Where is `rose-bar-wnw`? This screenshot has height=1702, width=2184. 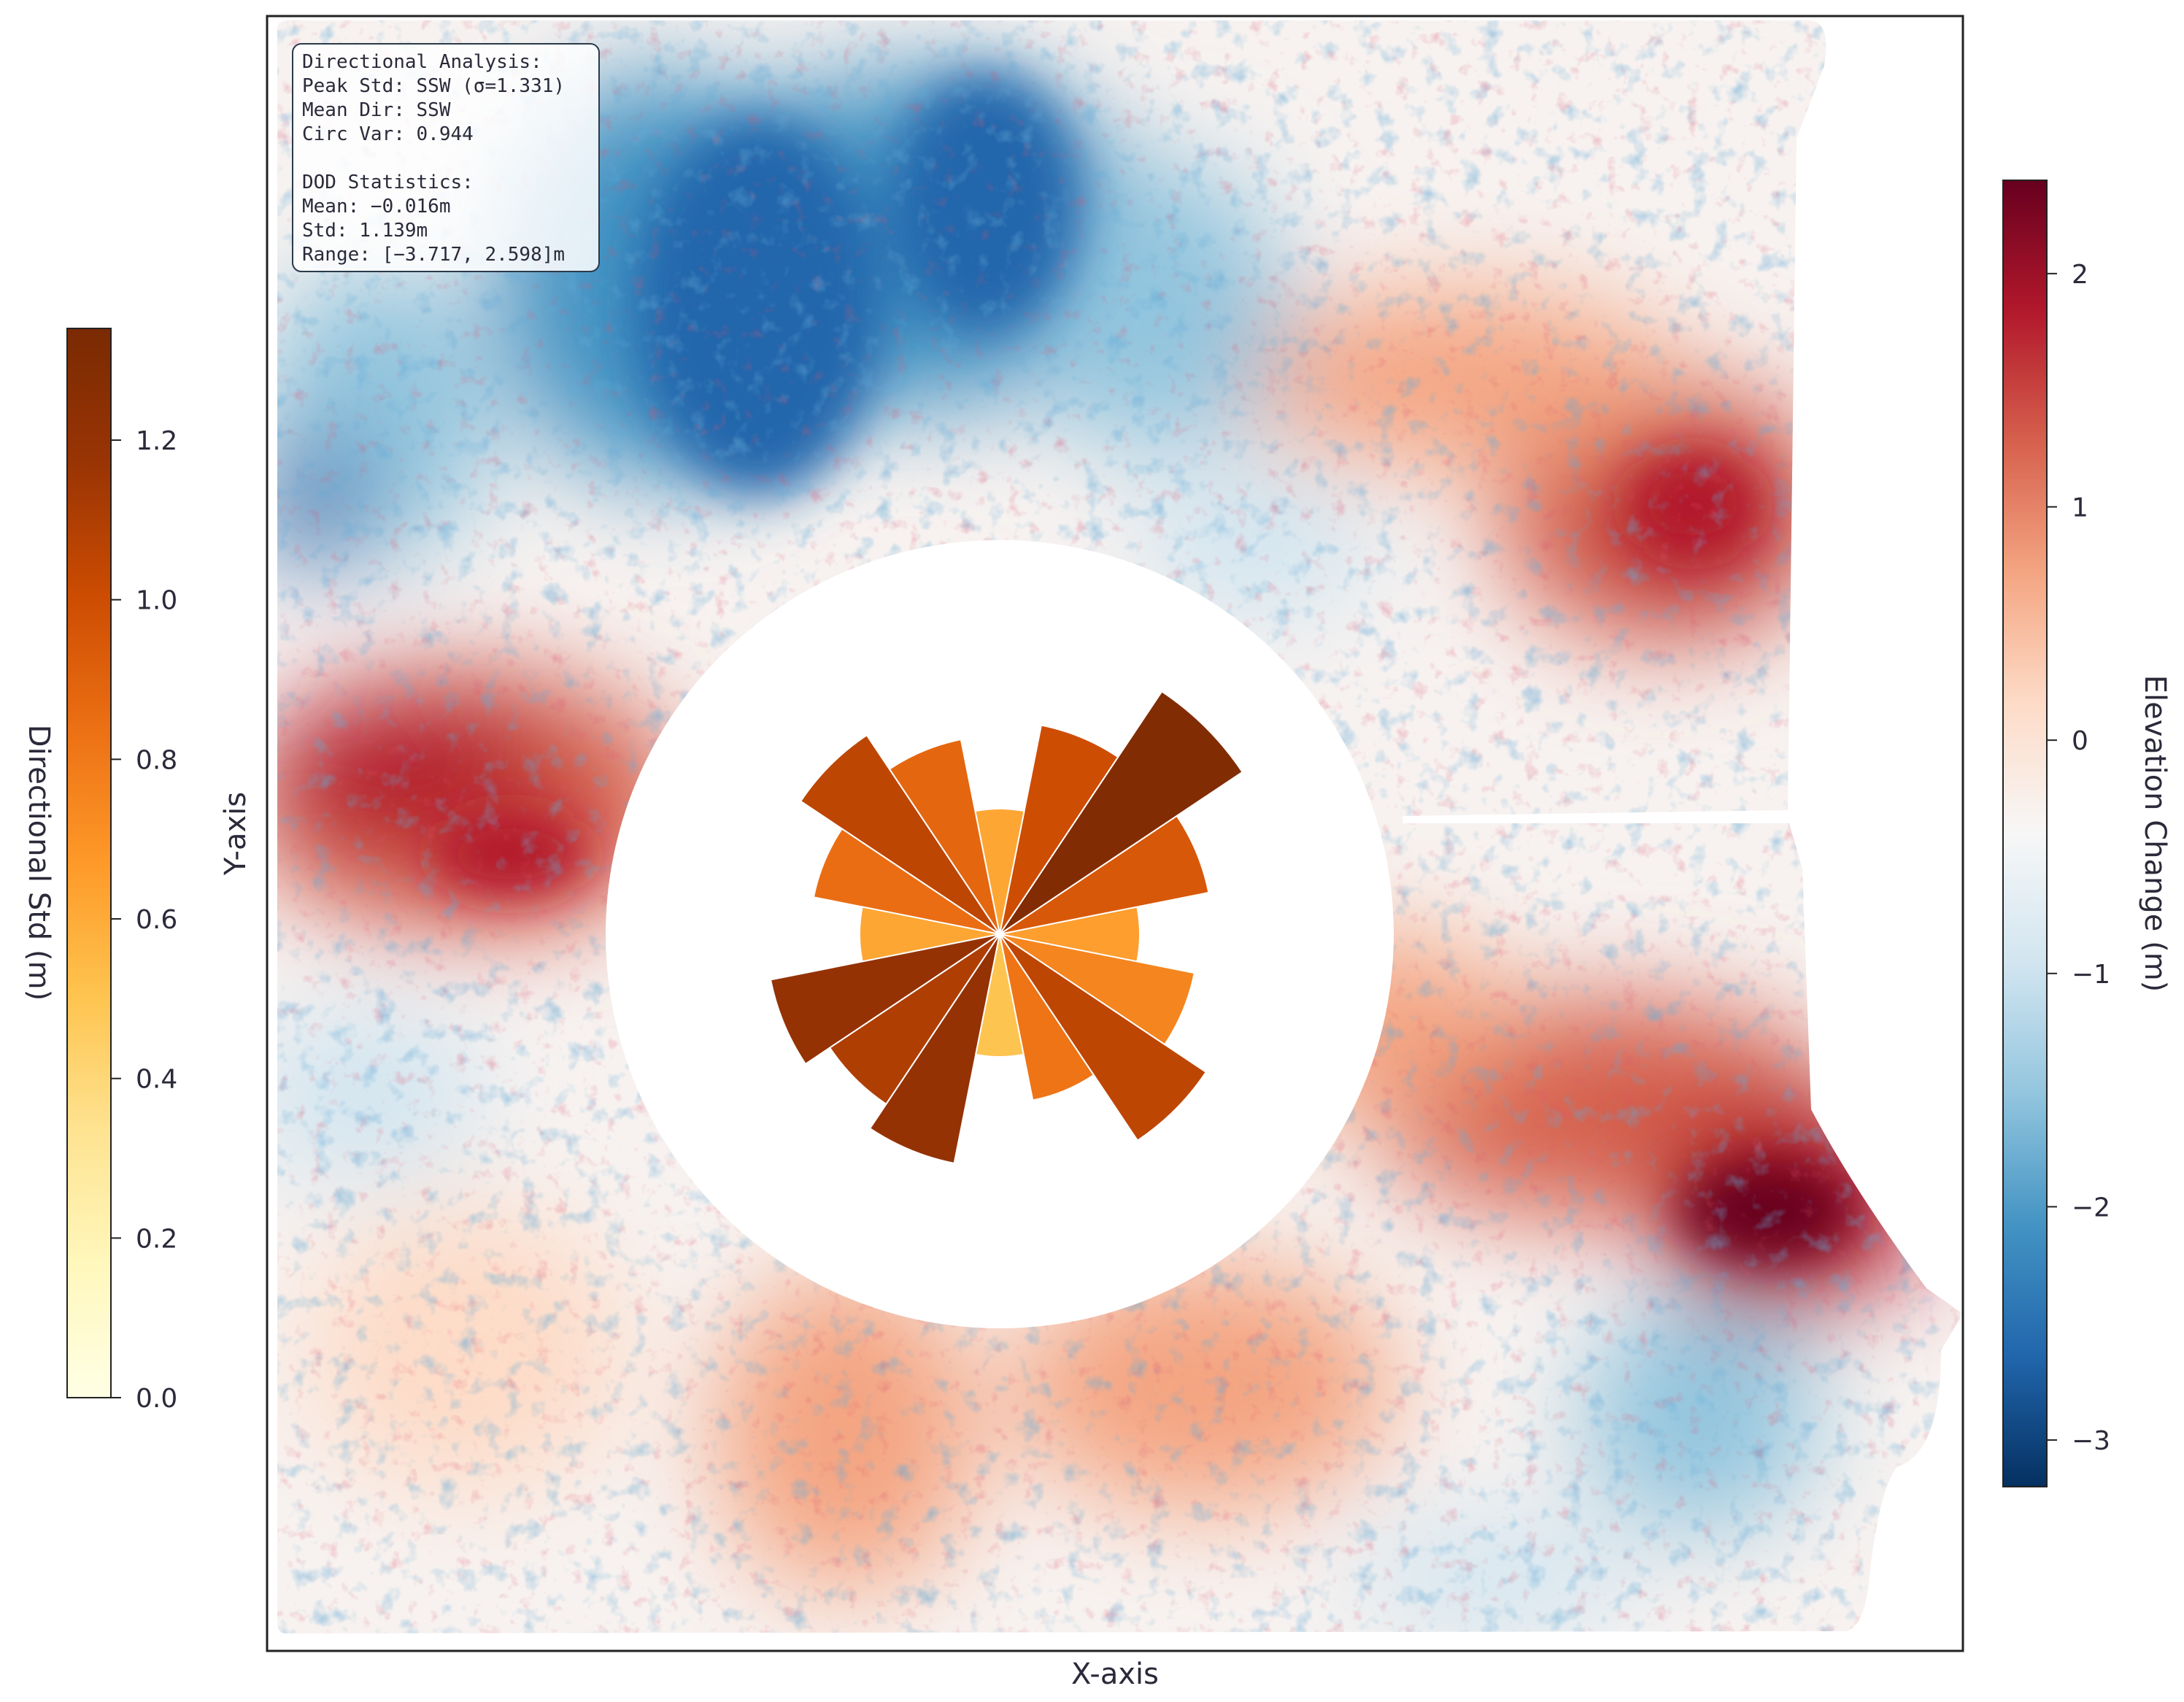 rose-bar-wnw is located at coordinates (906, 881).